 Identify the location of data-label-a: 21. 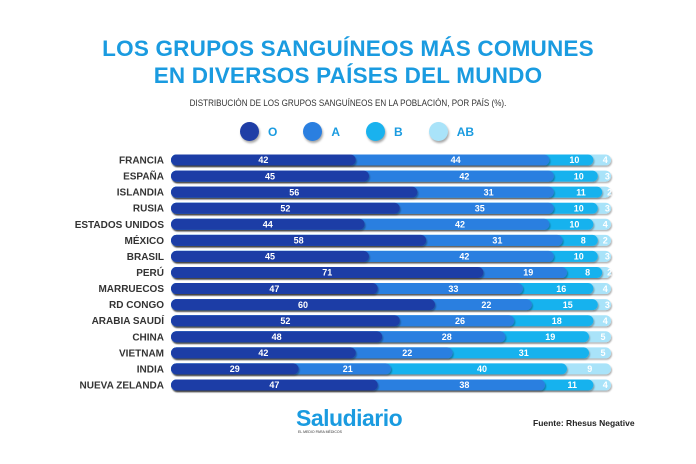
(348, 369).